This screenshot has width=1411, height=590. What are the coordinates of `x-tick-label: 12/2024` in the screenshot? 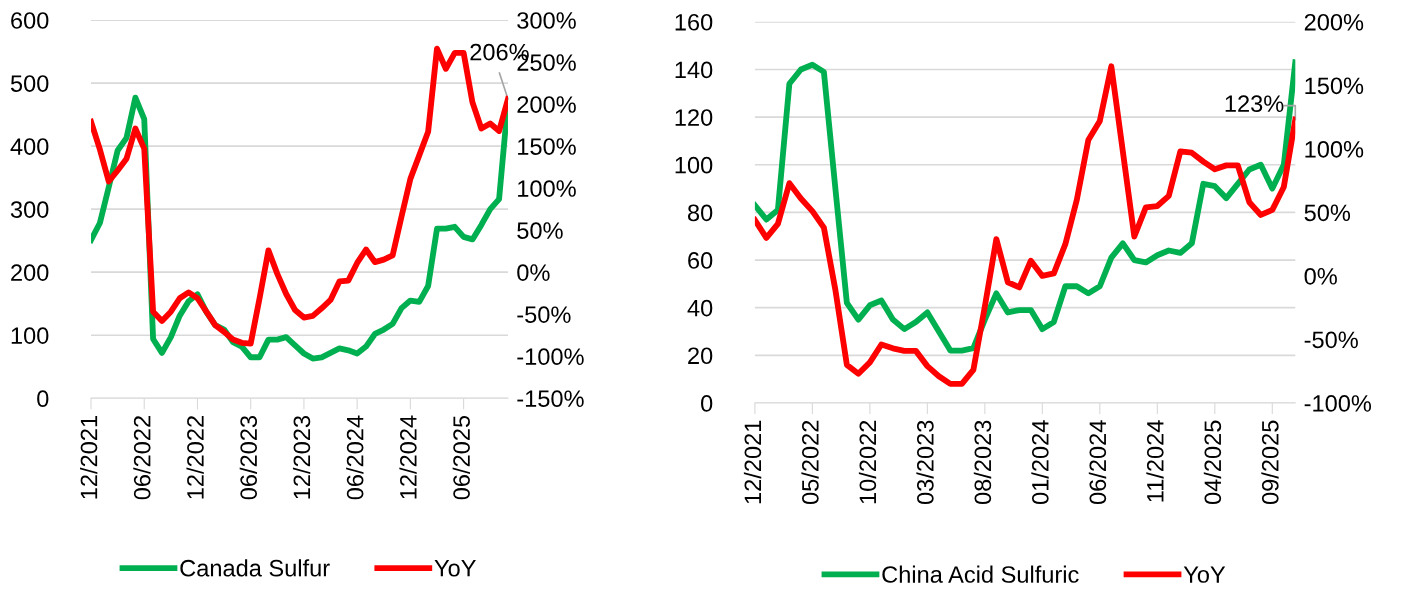 It's located at (408, 457).